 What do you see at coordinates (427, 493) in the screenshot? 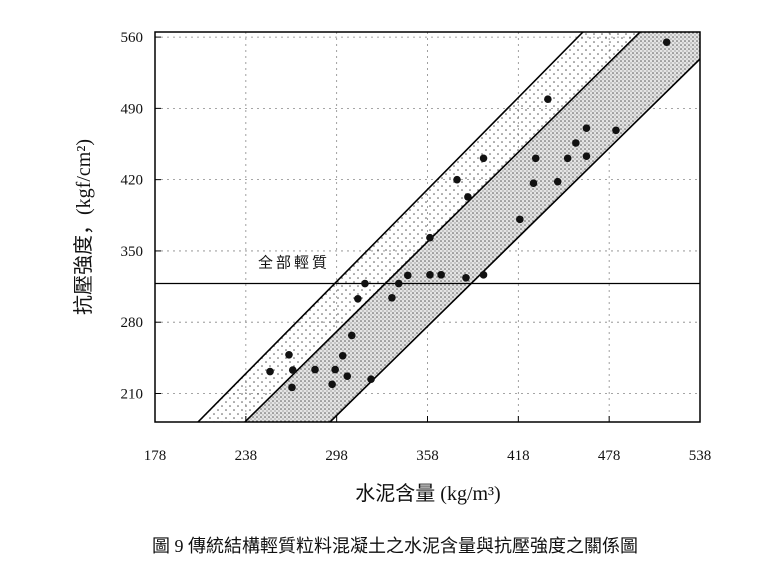
I see `x-axis-label: 水泥含量 (kg/m³)` at bounding box center [427, 493].